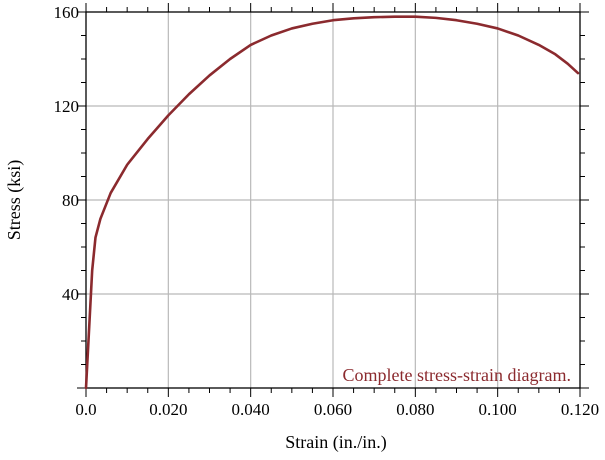 This screenshot has width=605, height=460. I want to click on y-tick-label: 40, so click(70, 294).